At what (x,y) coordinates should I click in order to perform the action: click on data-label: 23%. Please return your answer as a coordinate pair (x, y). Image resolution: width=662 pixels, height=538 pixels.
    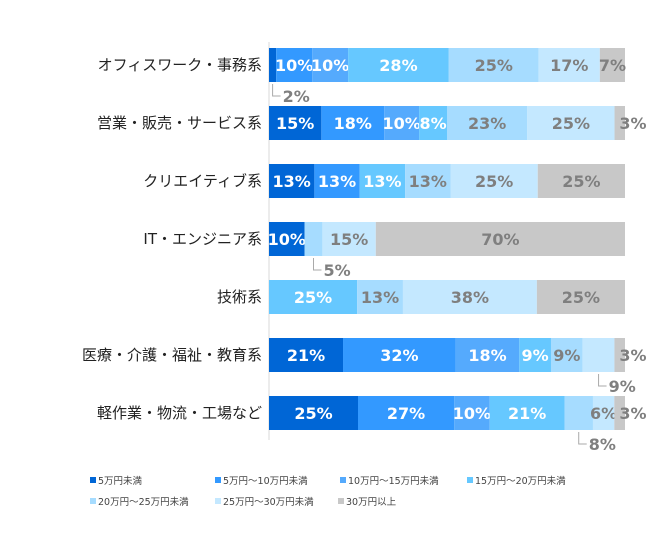
    Looking at the image, I should click on (487, 123).